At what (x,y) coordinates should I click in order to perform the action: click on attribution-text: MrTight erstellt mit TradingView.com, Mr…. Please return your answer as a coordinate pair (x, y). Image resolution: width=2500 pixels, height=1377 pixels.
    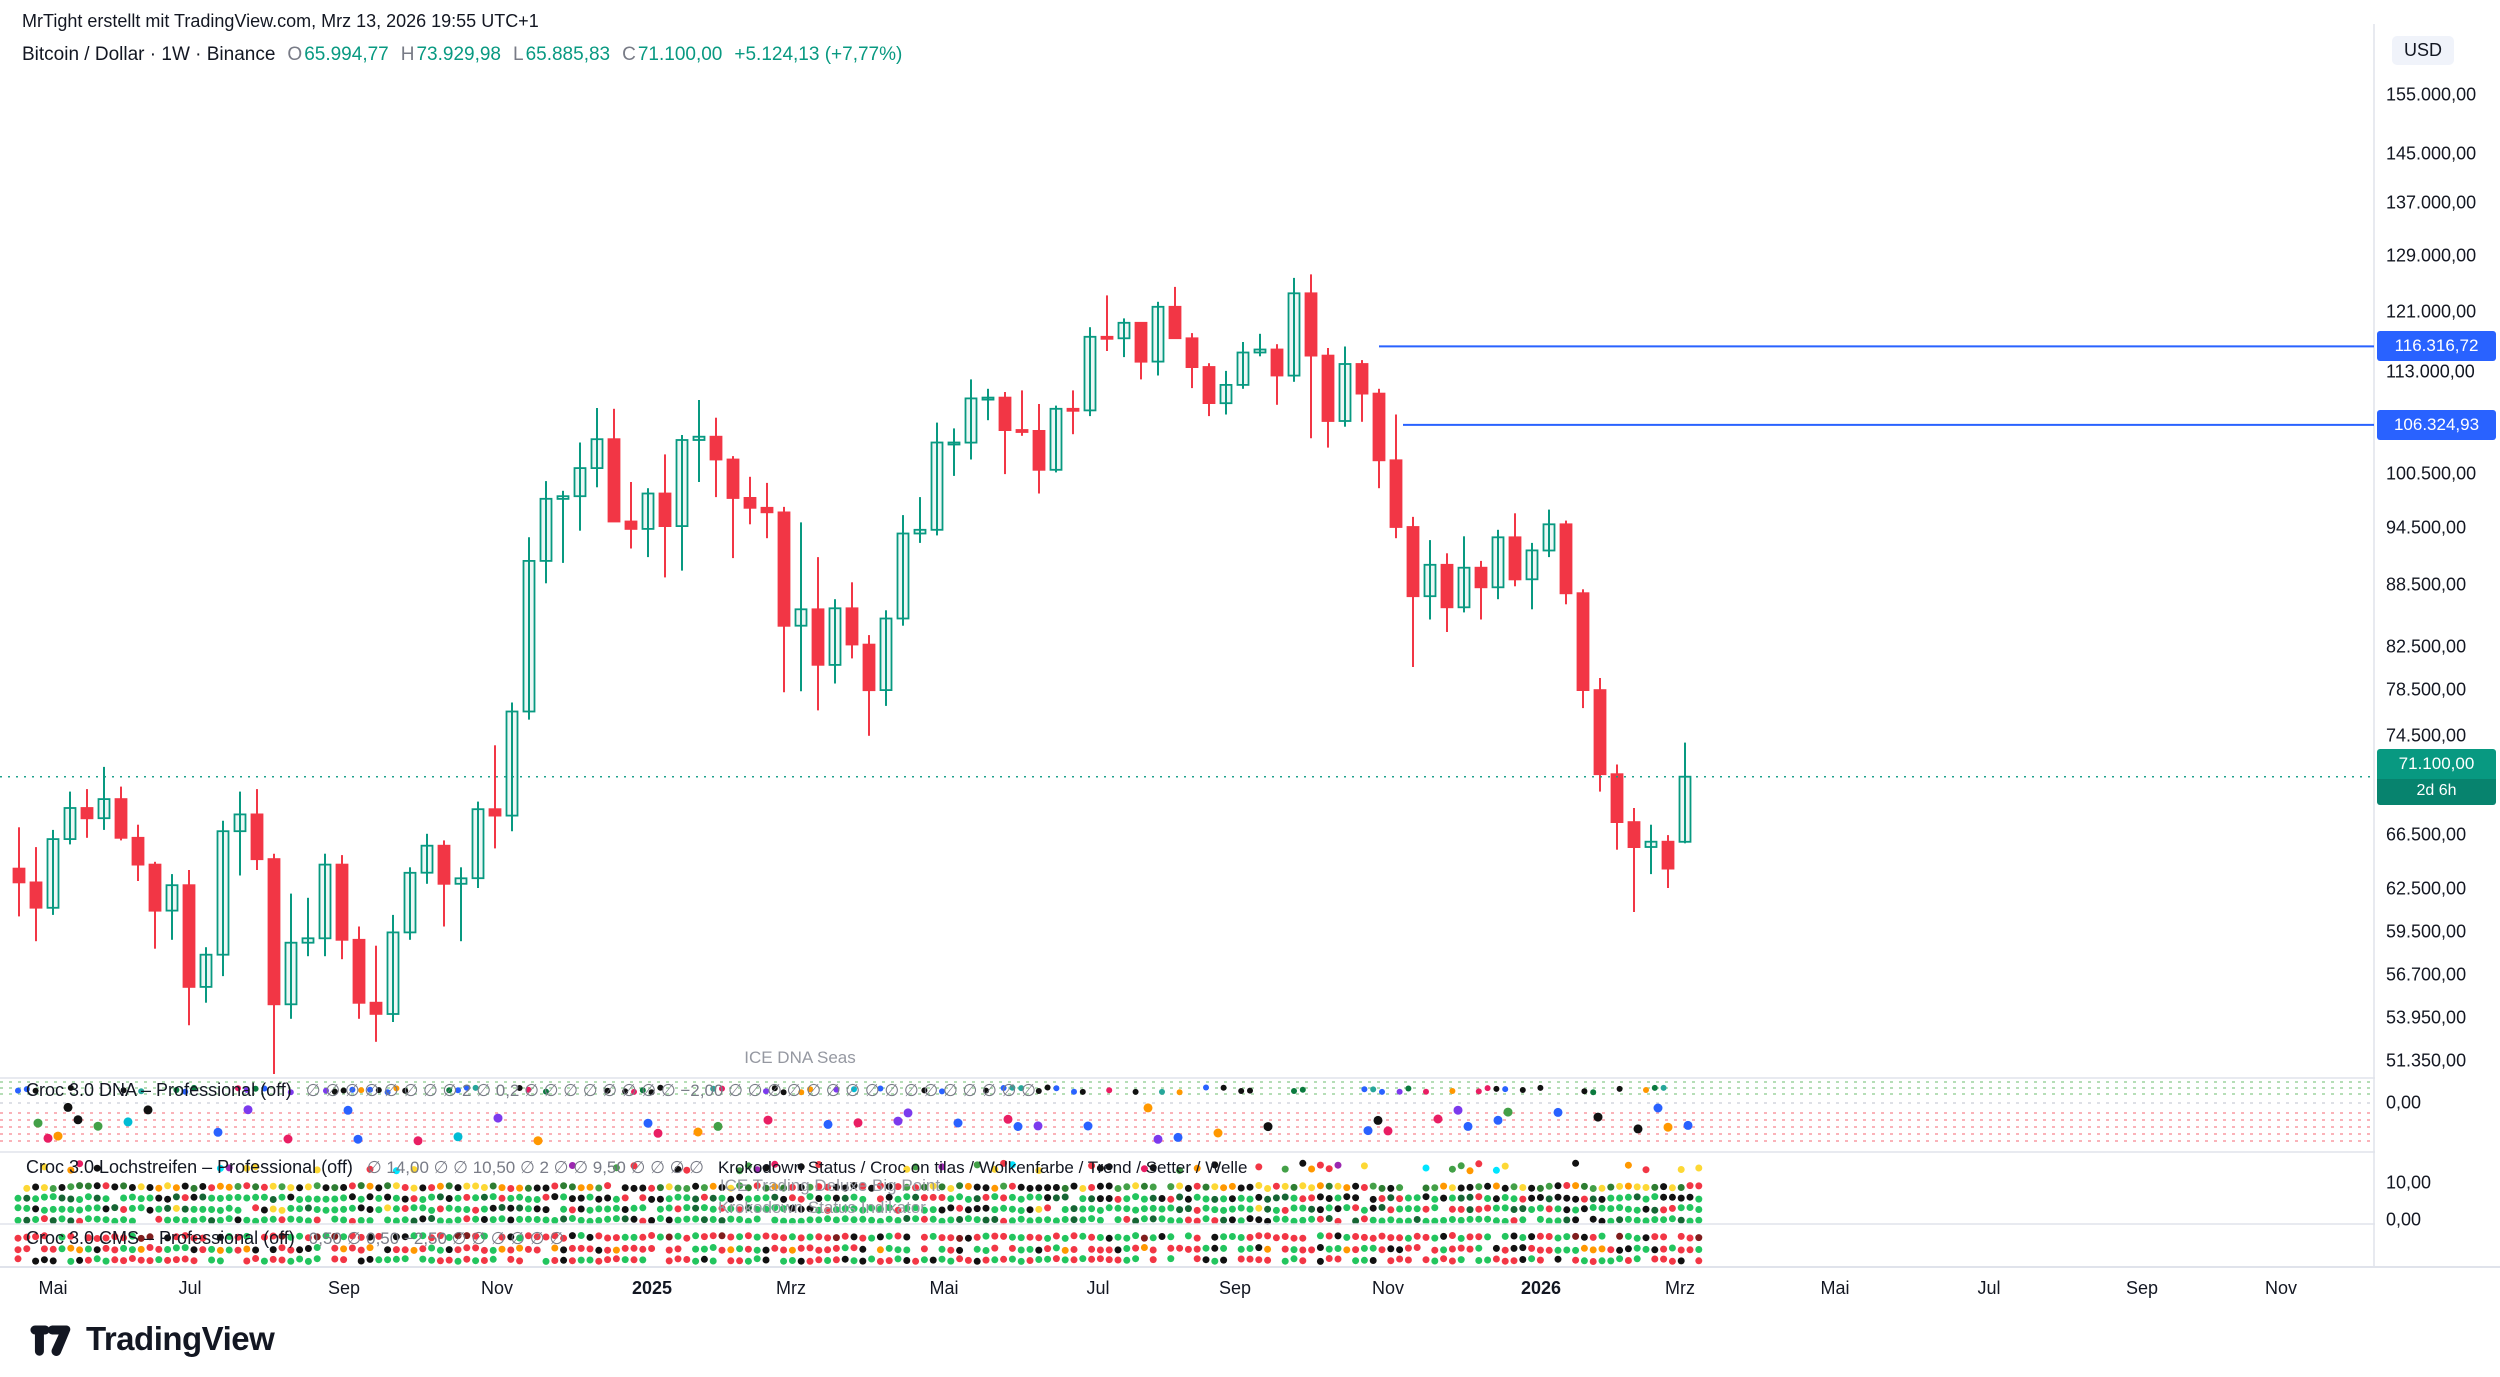
    Looking at the image, I should click on (280, 21).